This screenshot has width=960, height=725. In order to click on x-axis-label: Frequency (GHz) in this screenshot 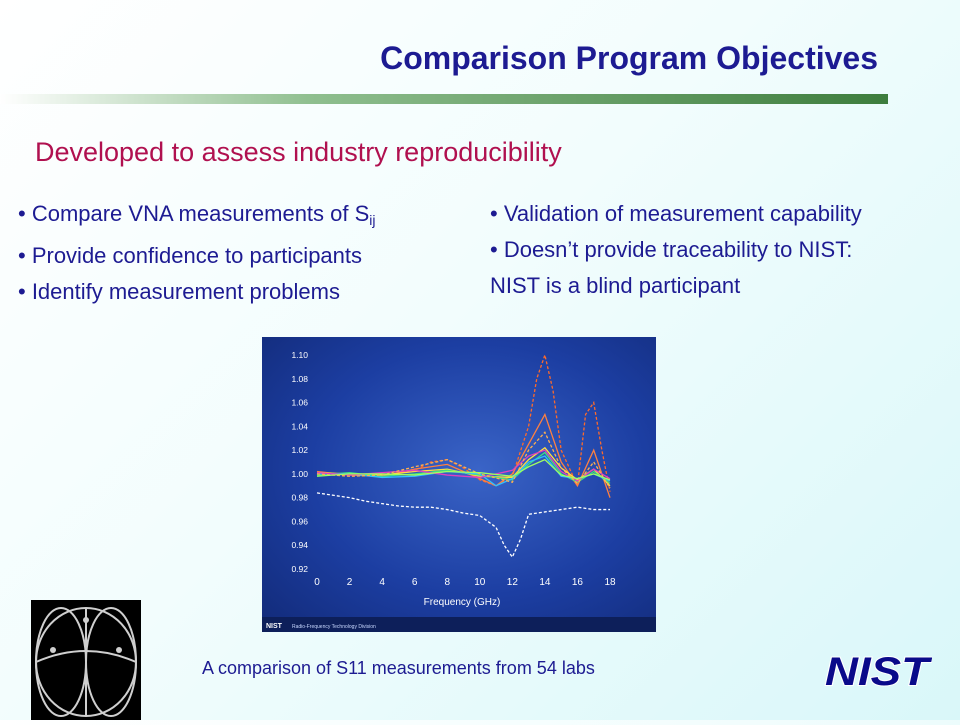, I will do `click(462, 602)`.